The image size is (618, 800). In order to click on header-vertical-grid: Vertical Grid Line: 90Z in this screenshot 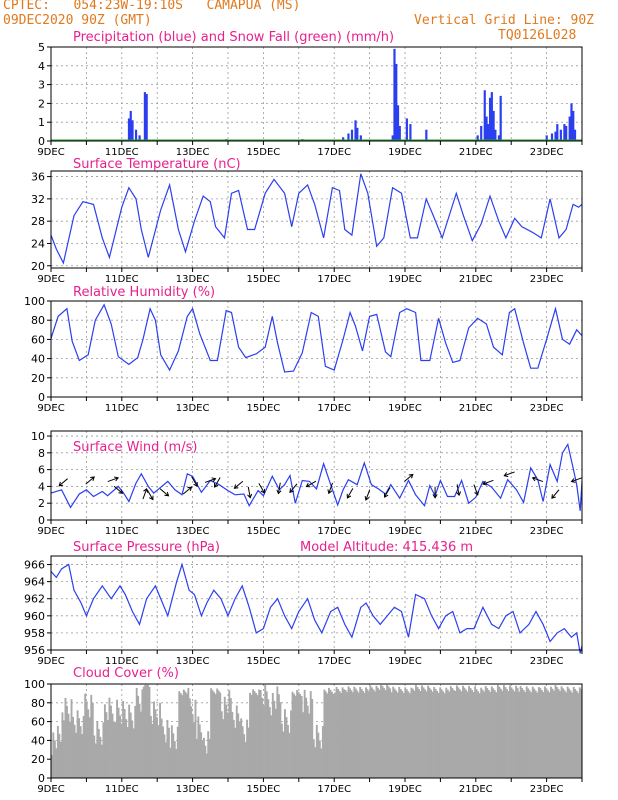, I will do `click(504, 20)`.